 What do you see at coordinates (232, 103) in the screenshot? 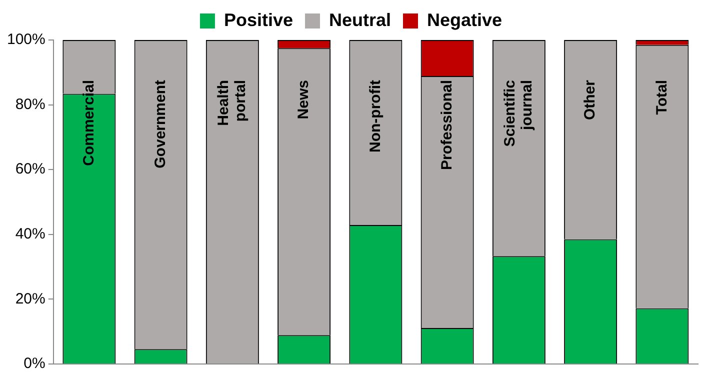
I see `x-tick-label: Health portal` at bounding box center [232, 103].